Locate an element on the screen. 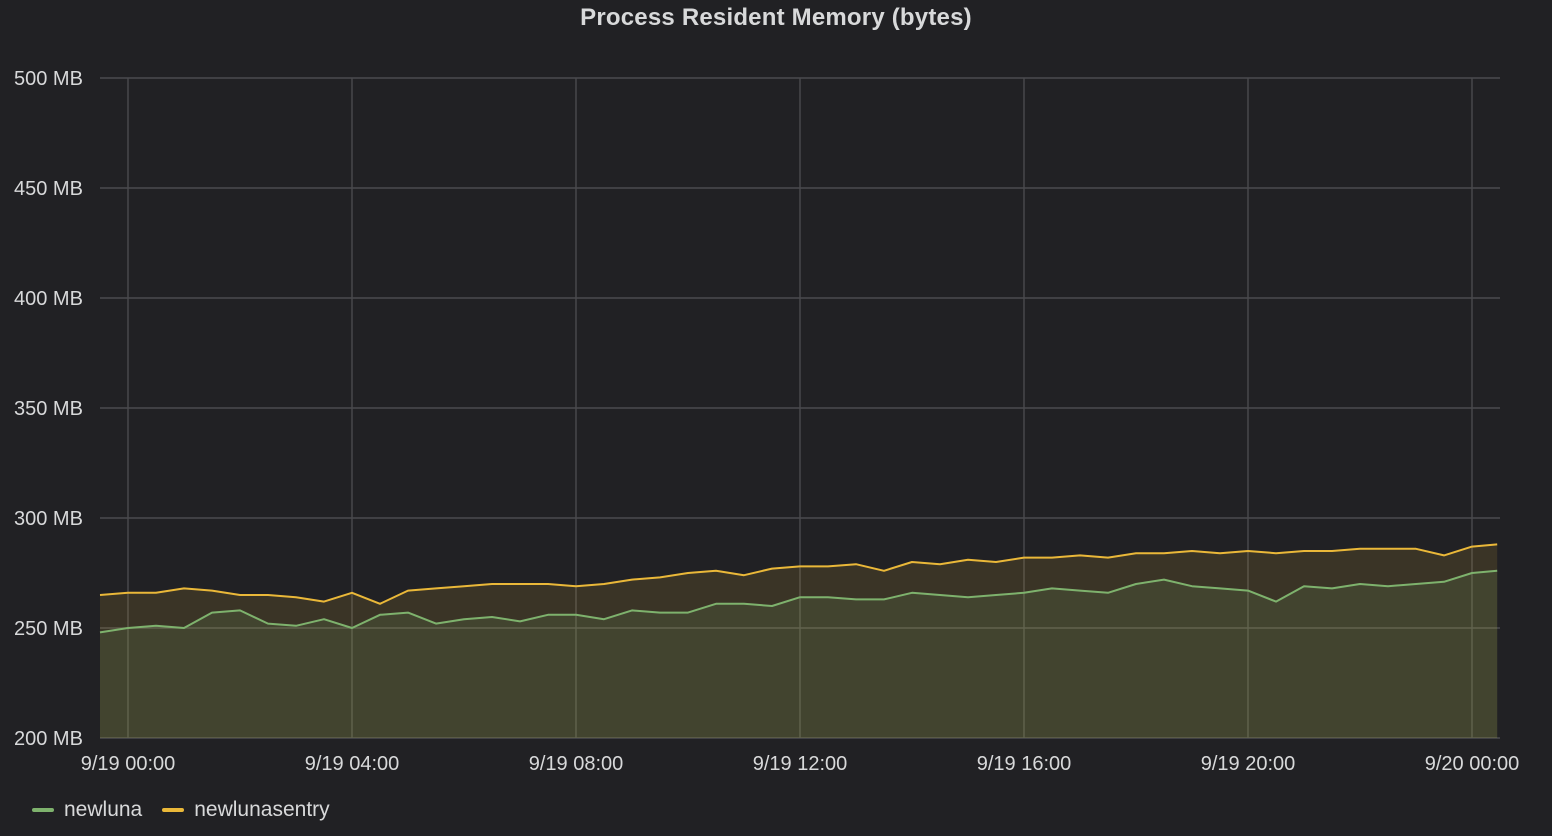  legend-item-newlunasentry: newlunasentry is located at coordinates (246, 810).